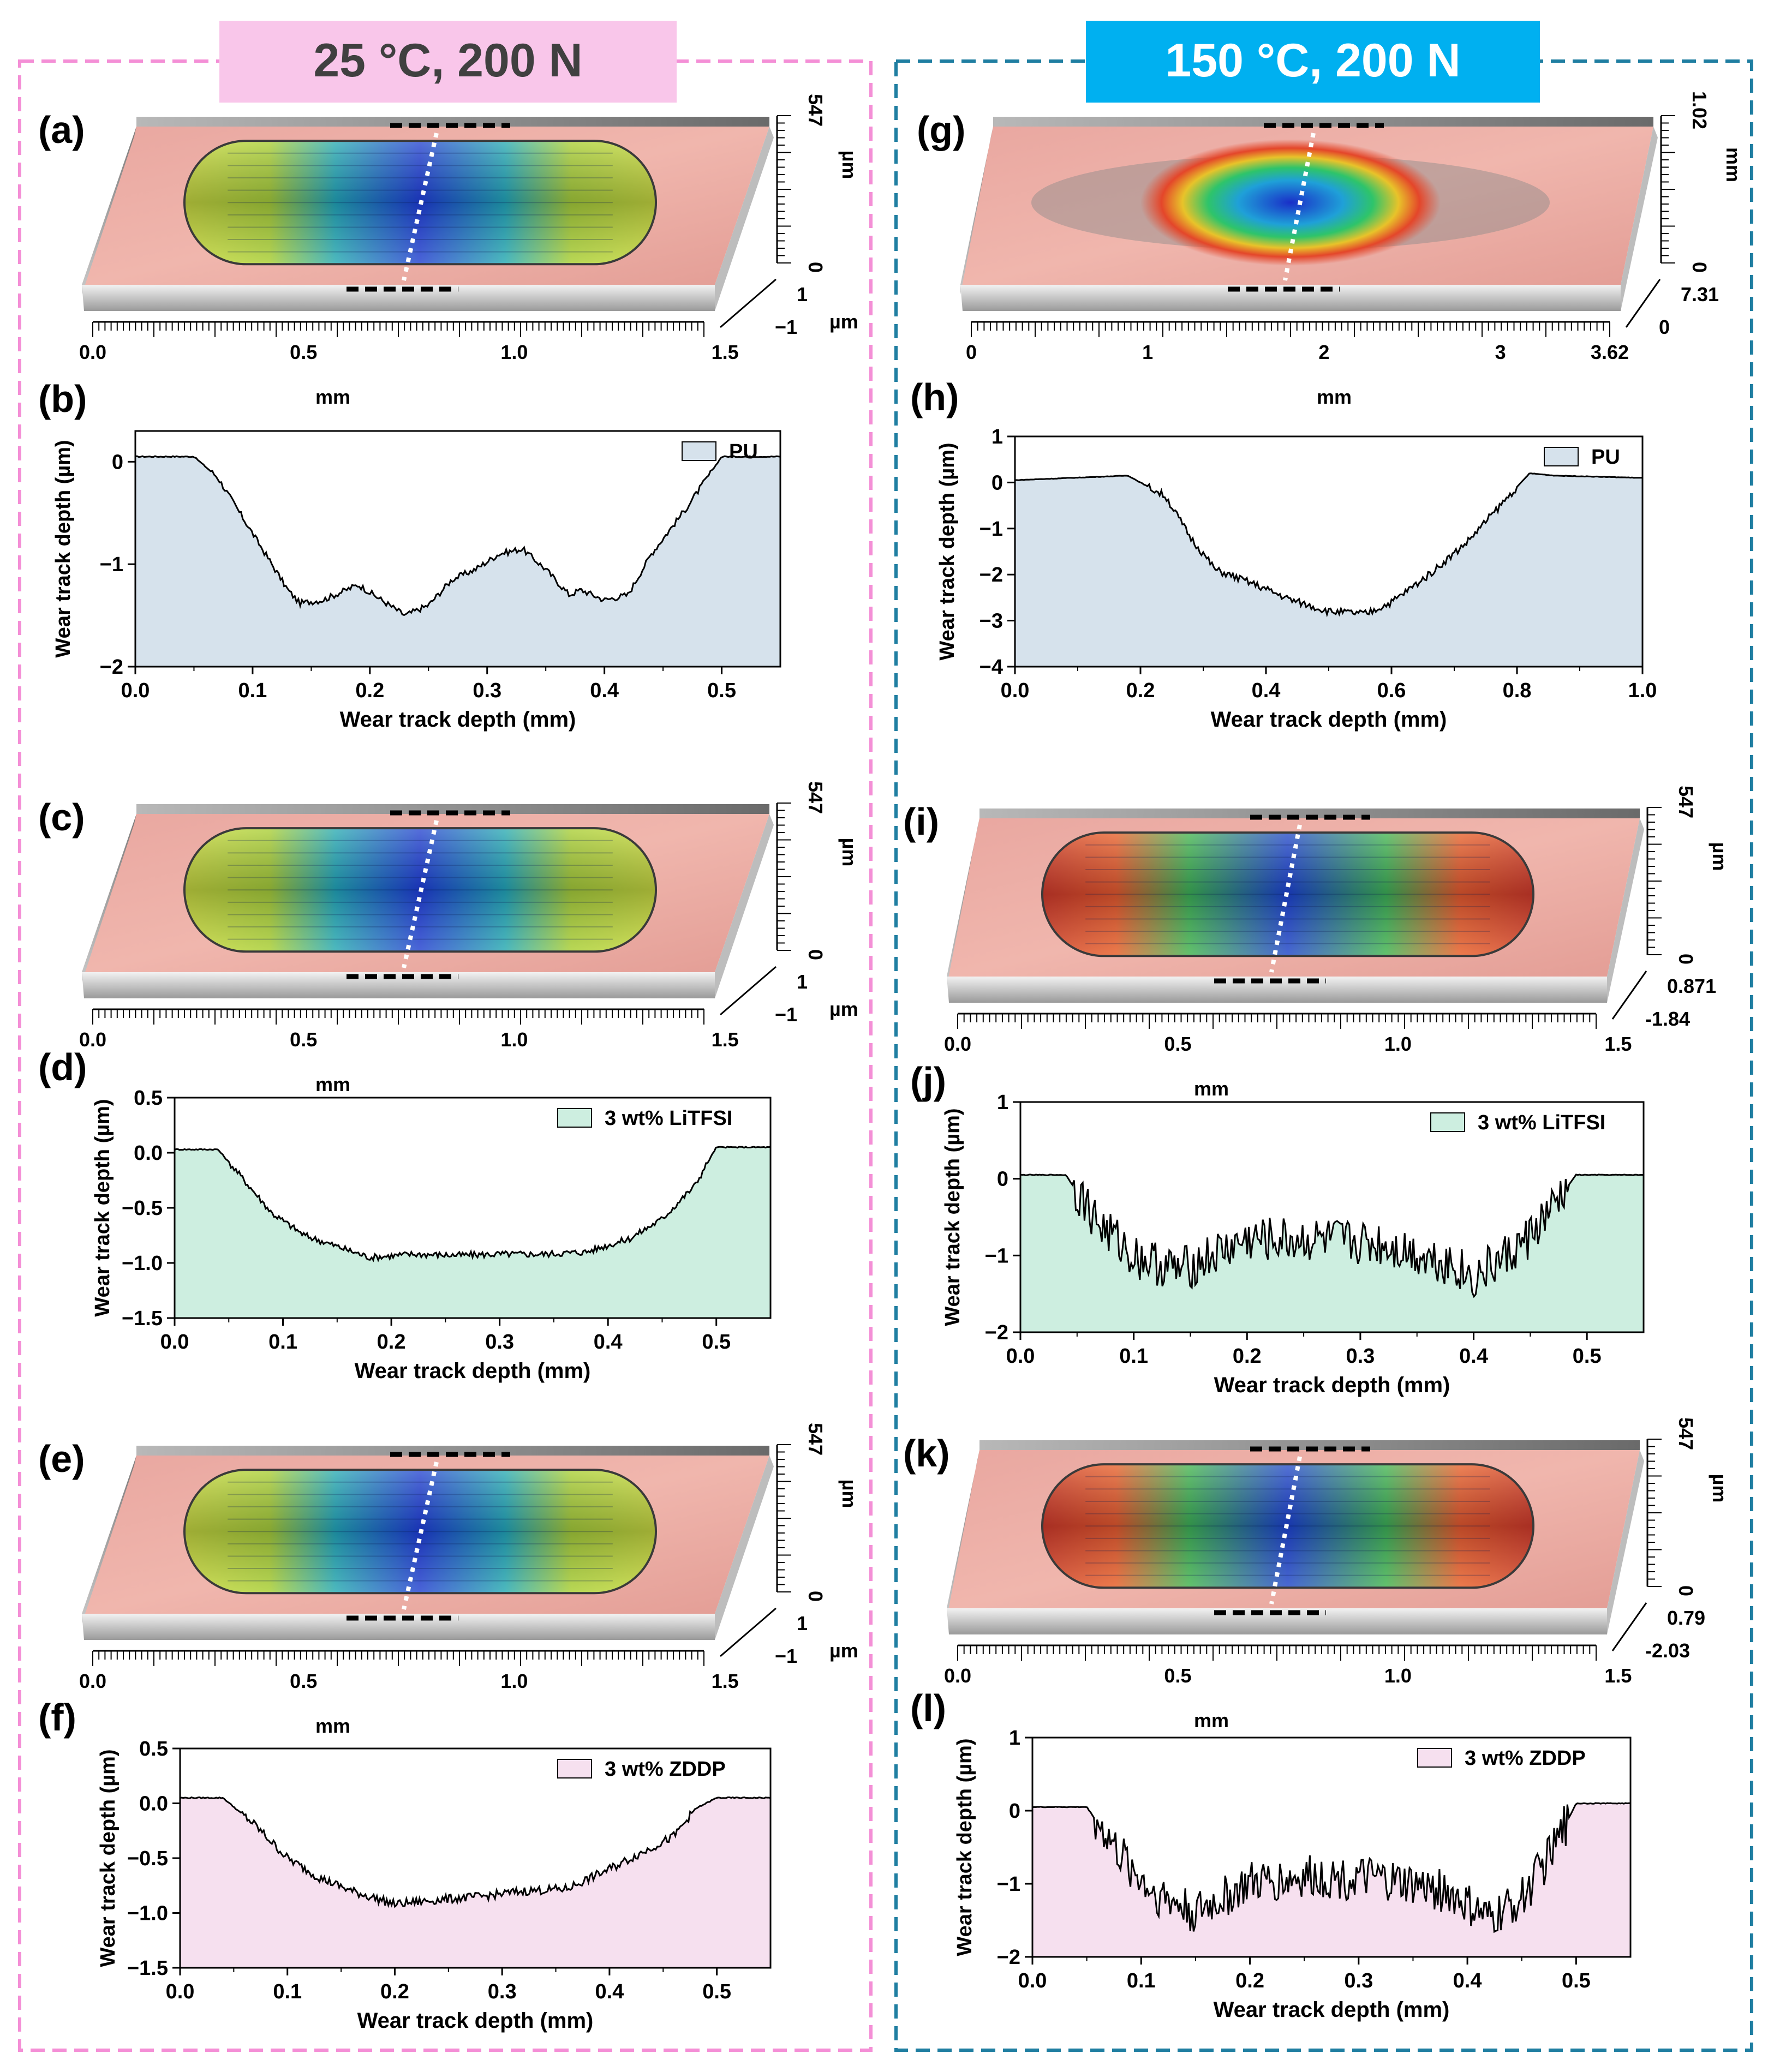 The width and height of the screenshot is (1768, 2072). I want to click on surface-left-side, so click(109, 898).